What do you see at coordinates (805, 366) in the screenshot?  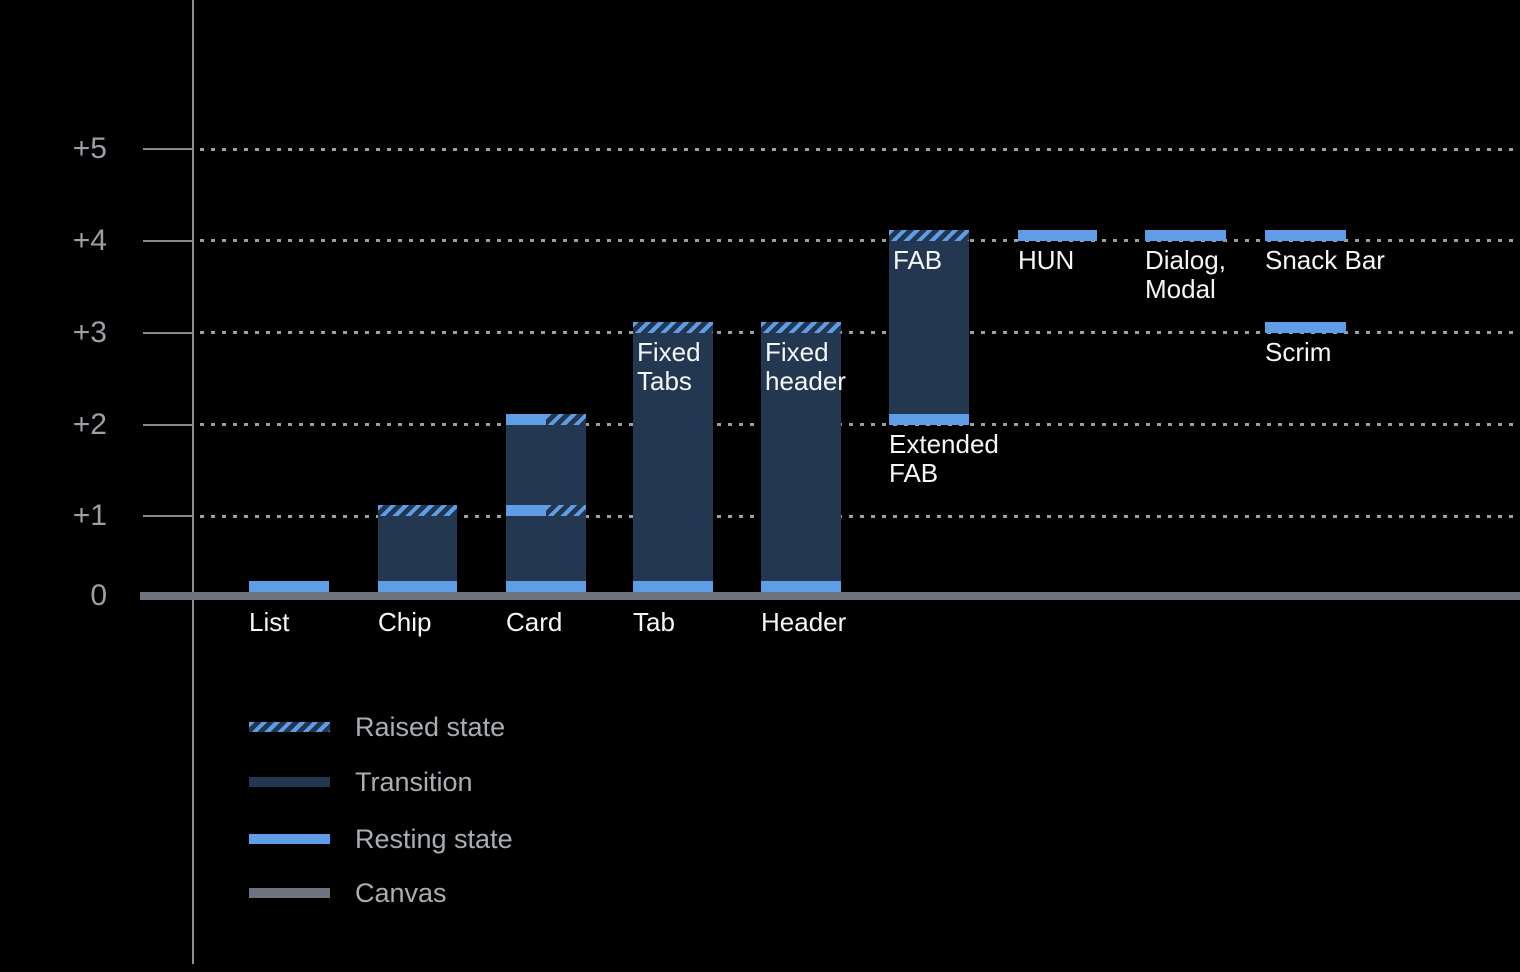 I see `bar-inner-label: Fixed header` at bounding box center [805, 366].